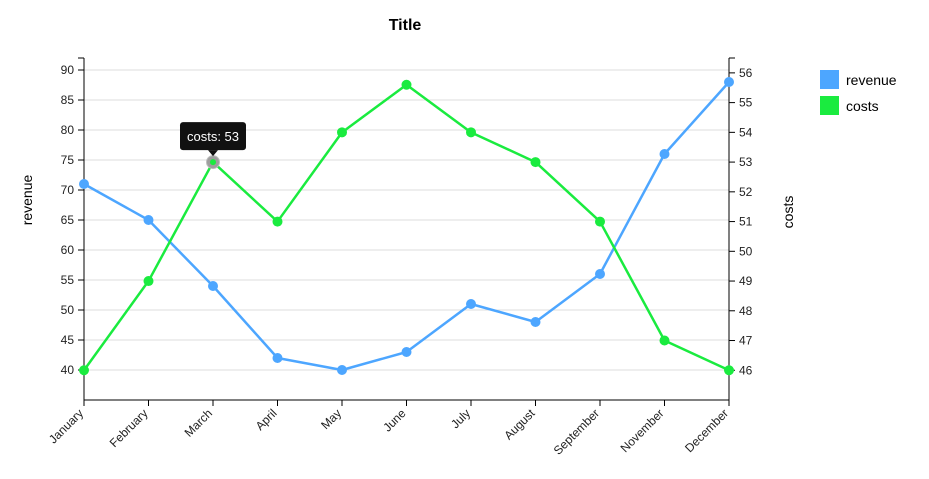  What do you see at coordinates (68, 70) in the screenshot?
I see `y-left-tick-label: 90` at bounding box center [68, 70].